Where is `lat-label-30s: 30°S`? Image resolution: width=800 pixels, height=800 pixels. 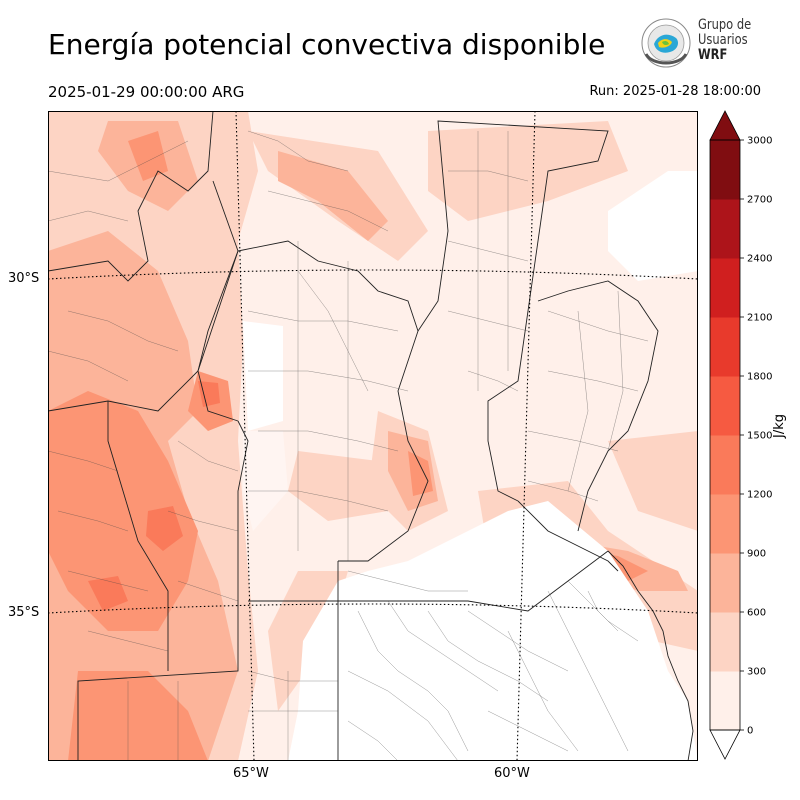 lat-label-30s: 30°S is located at coordinates (24, 278).